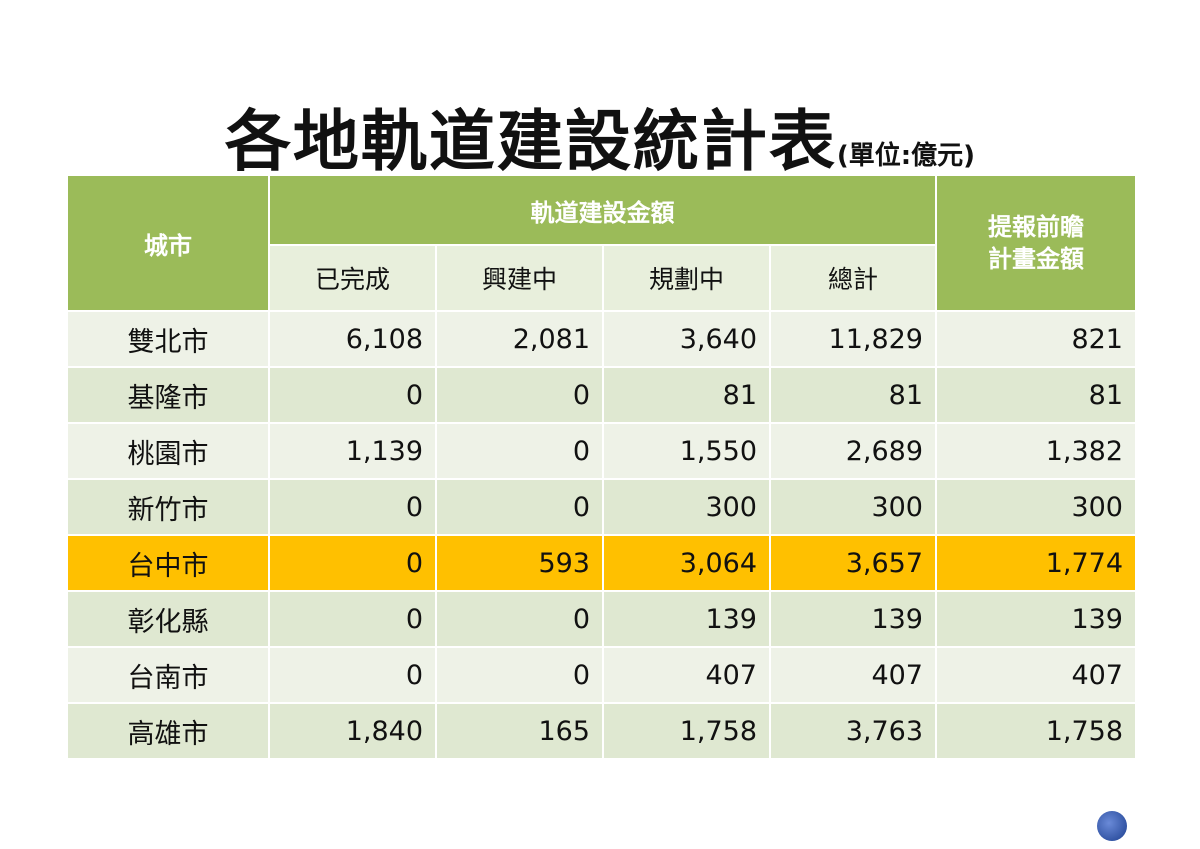 This screenshot has width=1200, height=849. Describe the element at coordinates (1036, 243) in the screenshot. I see `header-proposal-amount: 提報前瞻 計畫金額` at that location.